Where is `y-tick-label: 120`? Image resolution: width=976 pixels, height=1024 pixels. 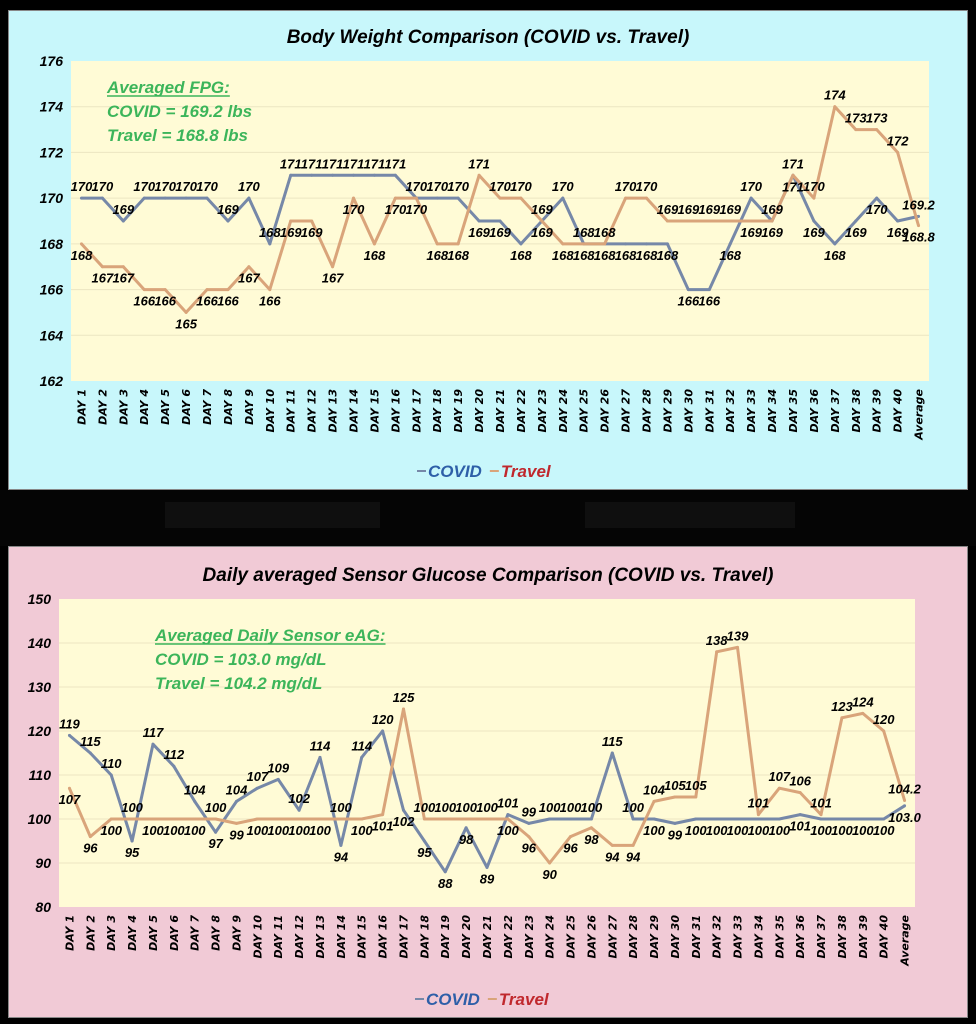
y-tick-label: 120 is located at coordinates (40, 731).